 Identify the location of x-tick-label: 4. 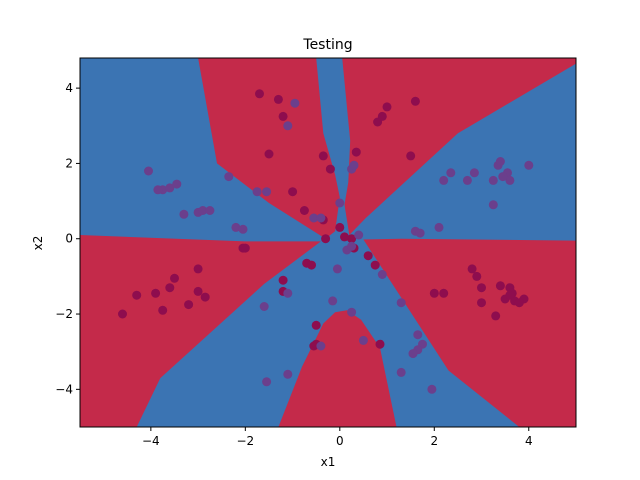
(529, 441).